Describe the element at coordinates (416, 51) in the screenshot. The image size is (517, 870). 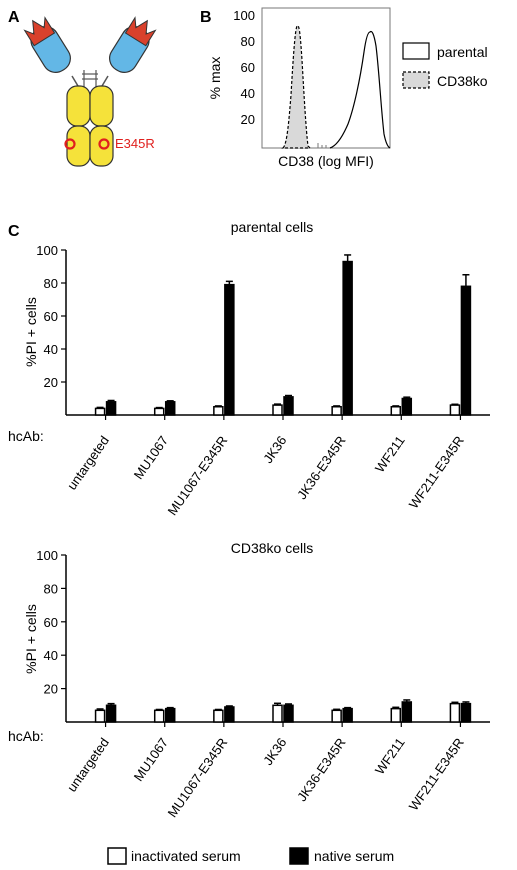
I see `legend-parental-swatch` at that location.